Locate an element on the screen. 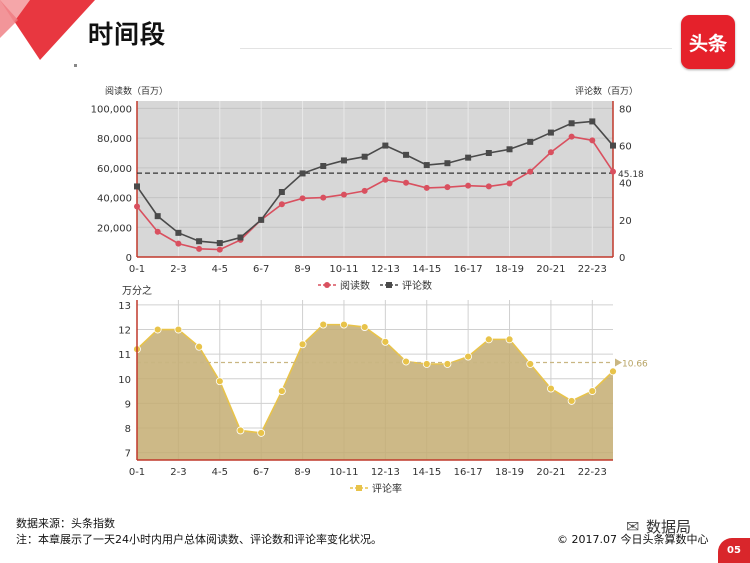 This screenshot has height=563, width=750. x-tick-label: 12-13 is located at coordinates (385, 269).